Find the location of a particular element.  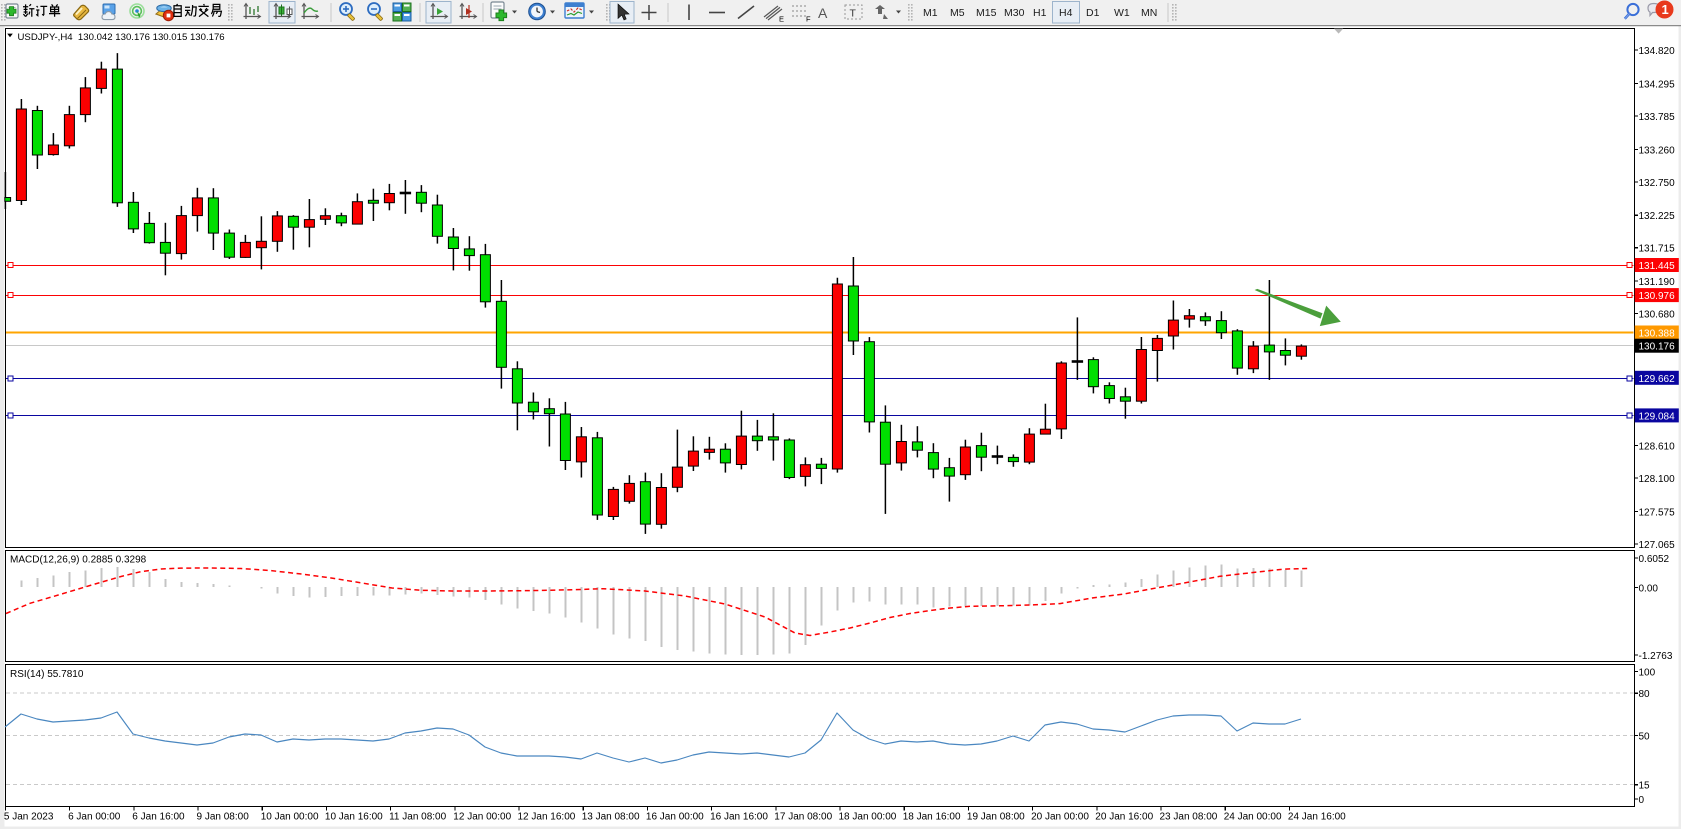

svg-text: H4 is located at coordinates (1066, 13).